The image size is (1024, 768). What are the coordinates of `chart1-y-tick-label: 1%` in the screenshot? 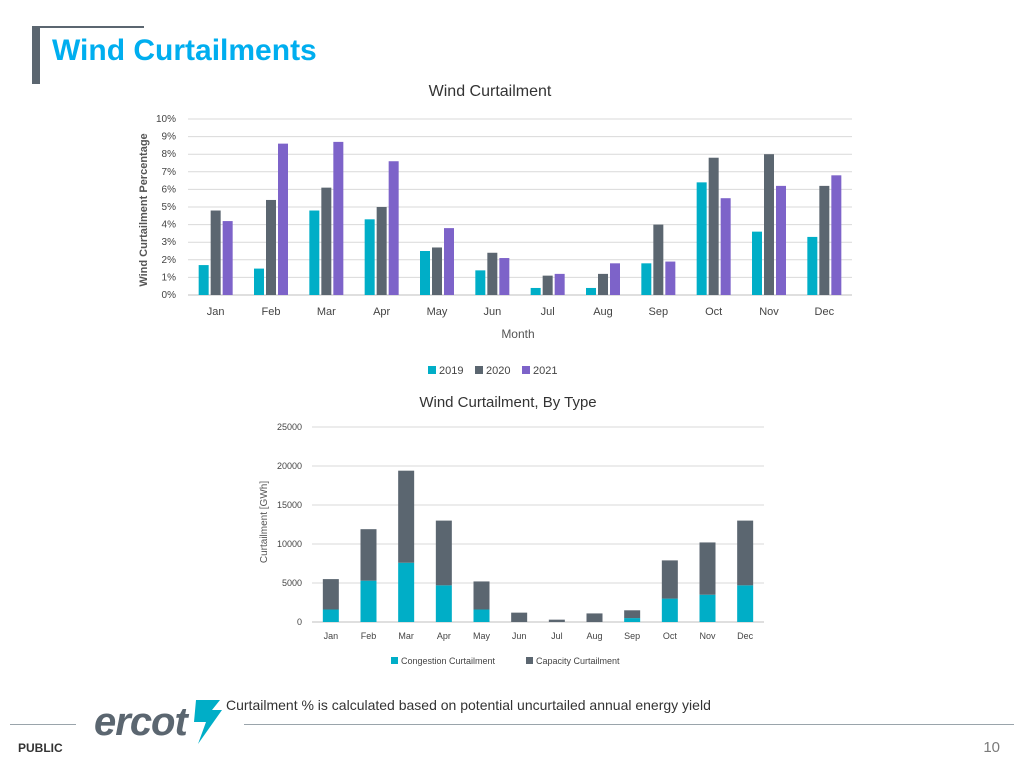 It's located at (169, 277).